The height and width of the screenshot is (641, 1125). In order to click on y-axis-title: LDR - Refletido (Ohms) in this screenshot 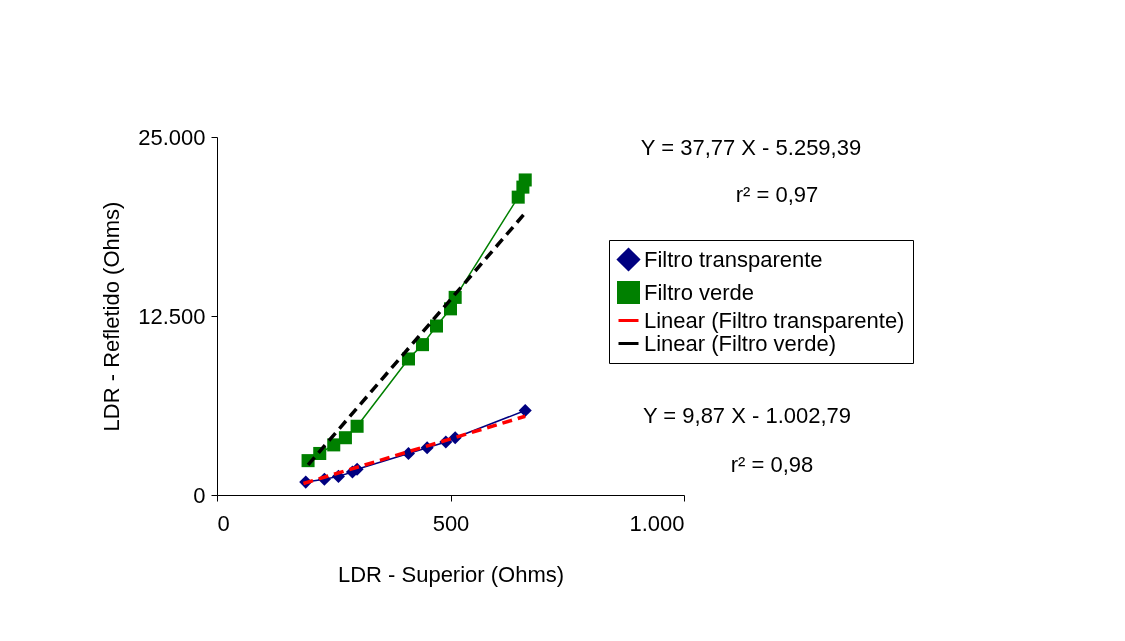, I will do `click(112, 316)`.